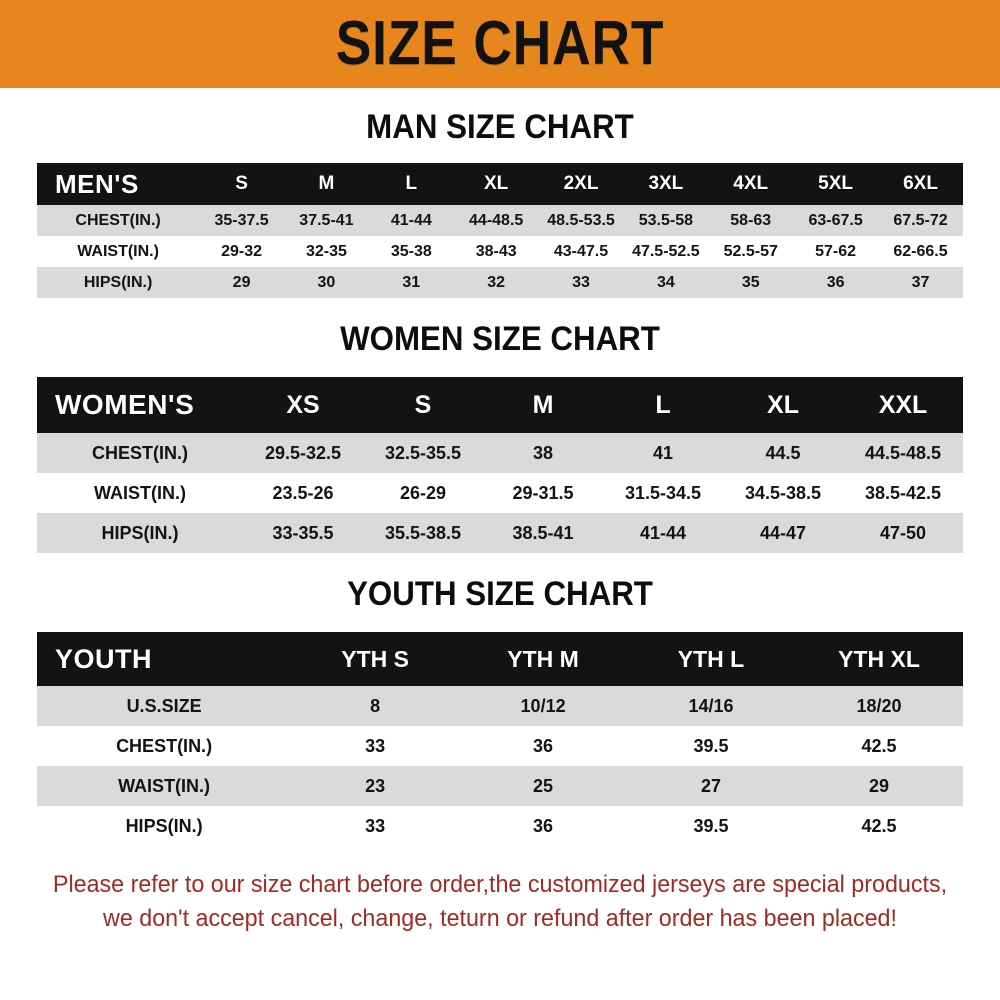  I want to click on women-row-label-hips: HIPS(IN.), so click(140, 533).